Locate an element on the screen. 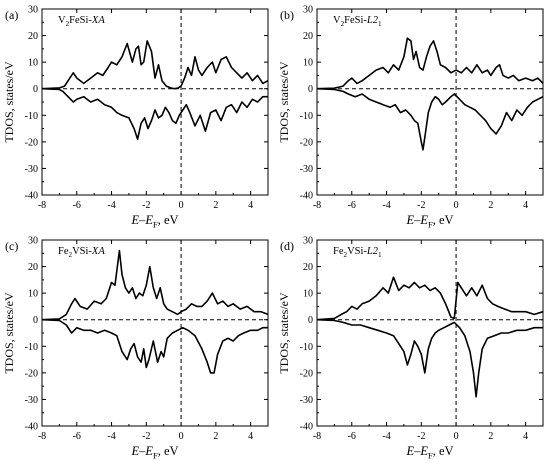  panel-label: (c) is located at coordinates (11, 246).